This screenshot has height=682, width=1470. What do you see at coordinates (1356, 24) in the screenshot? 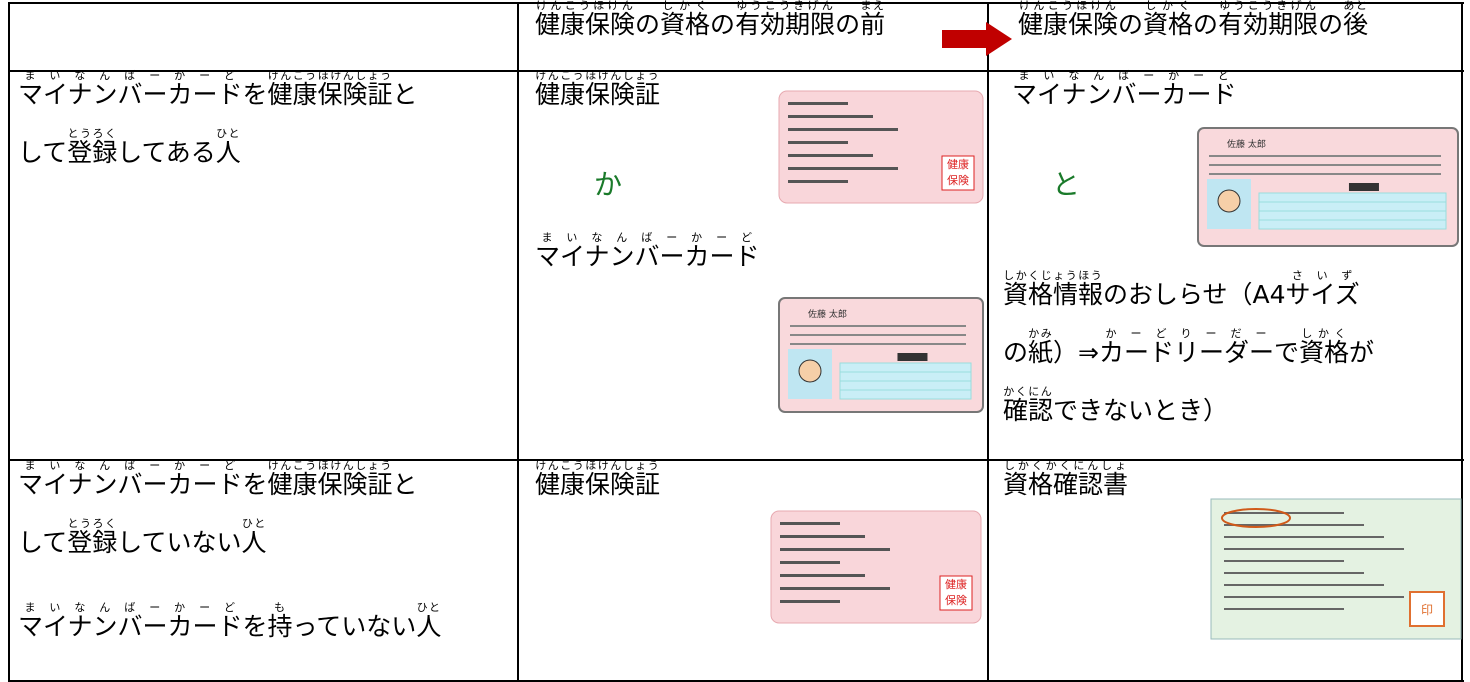
I see `base-text: 後` at bounding box center [1356, 24].